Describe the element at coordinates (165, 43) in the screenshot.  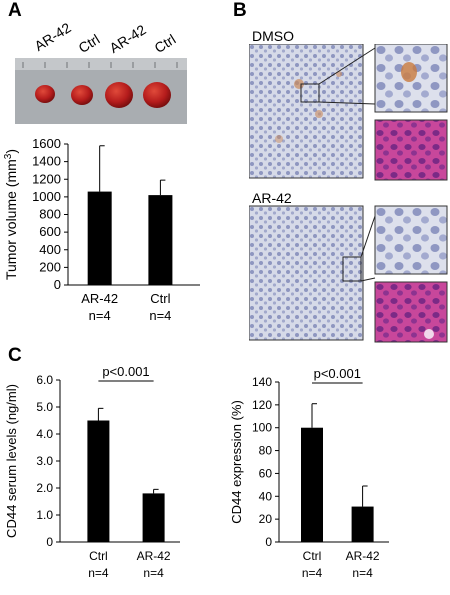
I see `photo-label-ctrl-2: Ctrl` at that location.